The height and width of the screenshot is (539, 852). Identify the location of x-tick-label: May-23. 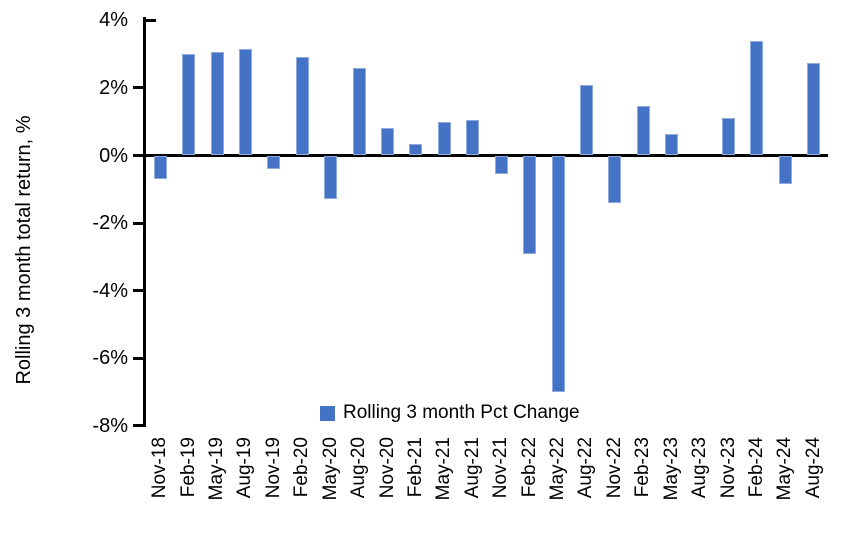
(671, 469).